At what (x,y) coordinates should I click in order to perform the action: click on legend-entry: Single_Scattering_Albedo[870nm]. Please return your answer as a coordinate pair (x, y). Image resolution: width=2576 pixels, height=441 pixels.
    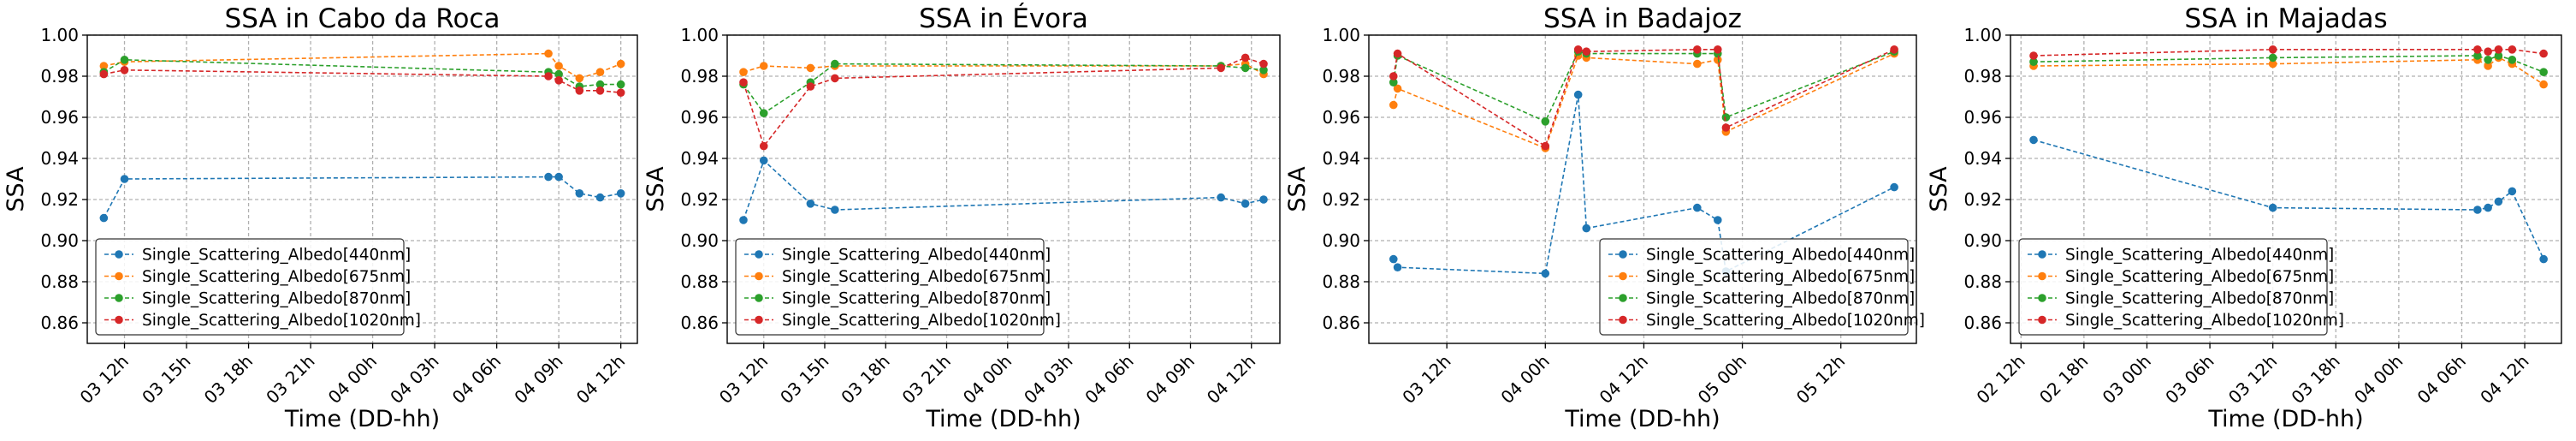
    Looking at the image, I should click on (2199, 299).